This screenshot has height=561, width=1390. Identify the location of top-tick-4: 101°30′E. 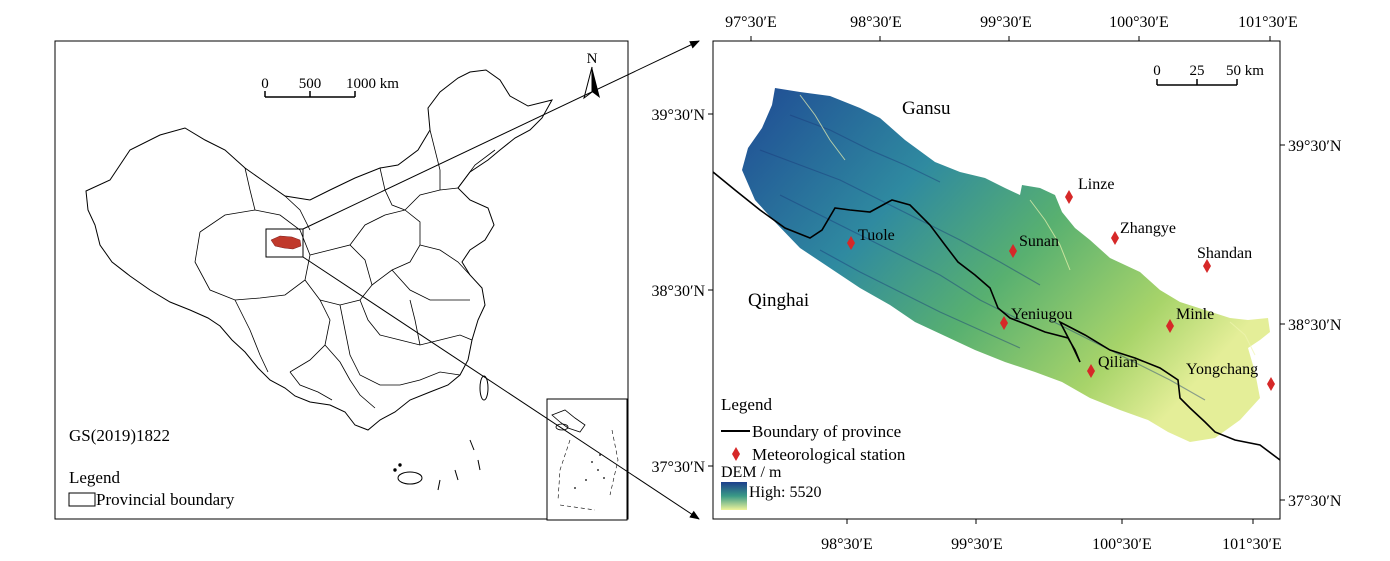
(1268, 22).